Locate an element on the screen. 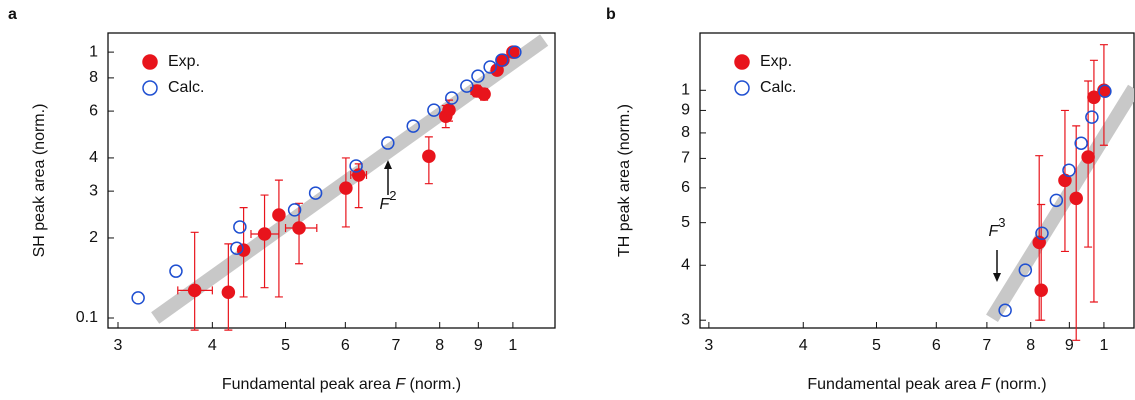  y-axis-label: TH peak area (norm.) is located at coordinates (624, 180).